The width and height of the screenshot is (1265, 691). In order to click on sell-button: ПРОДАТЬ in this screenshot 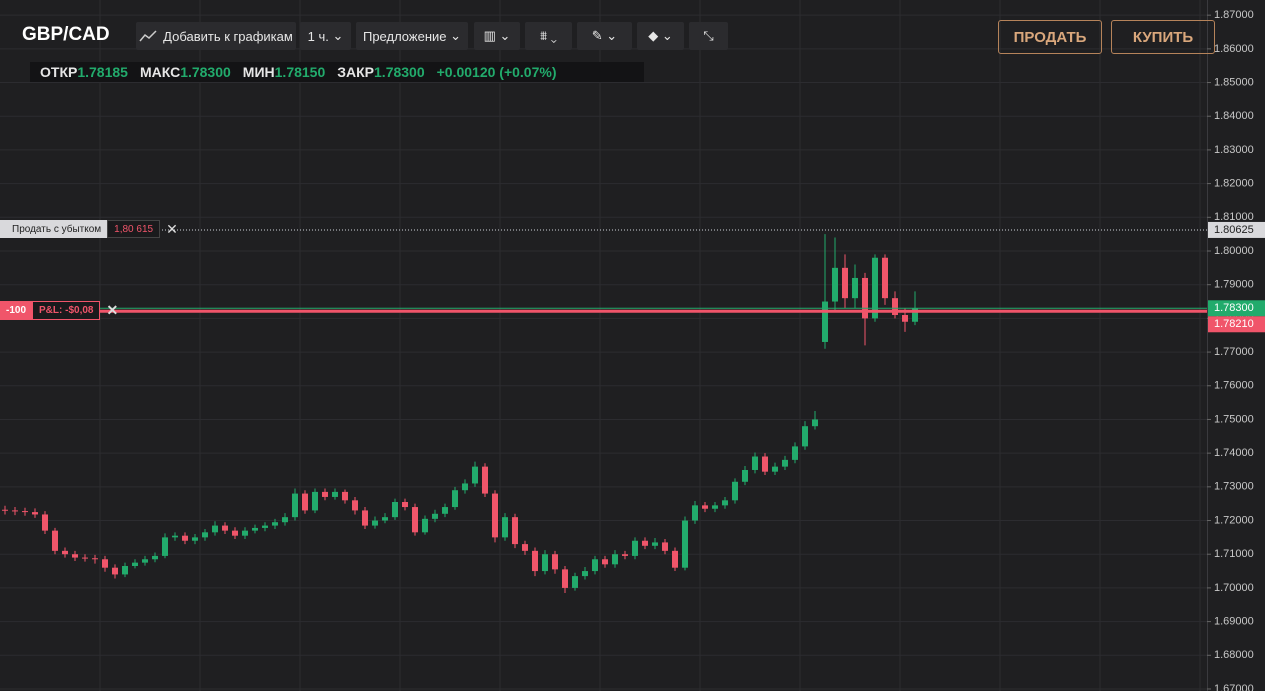, I will do `click(1050, 37)`.